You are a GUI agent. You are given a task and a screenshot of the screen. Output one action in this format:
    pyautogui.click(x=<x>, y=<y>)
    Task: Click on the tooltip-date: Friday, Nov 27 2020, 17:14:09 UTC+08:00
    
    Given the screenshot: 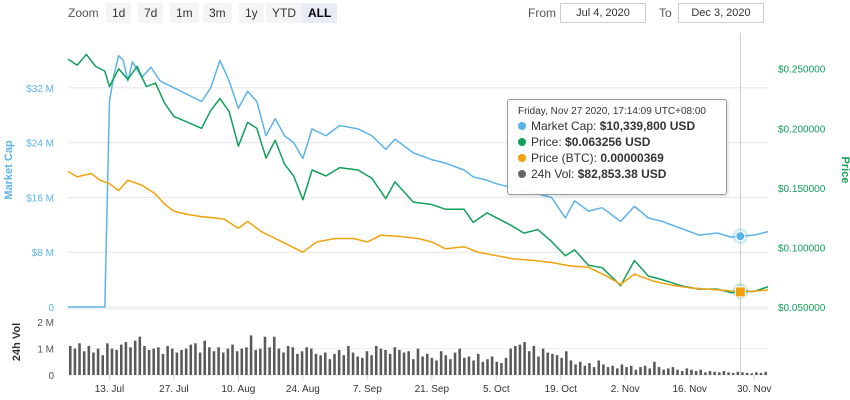 What is the action you would take?
    pyautogui.click(x=612, y=111)
    